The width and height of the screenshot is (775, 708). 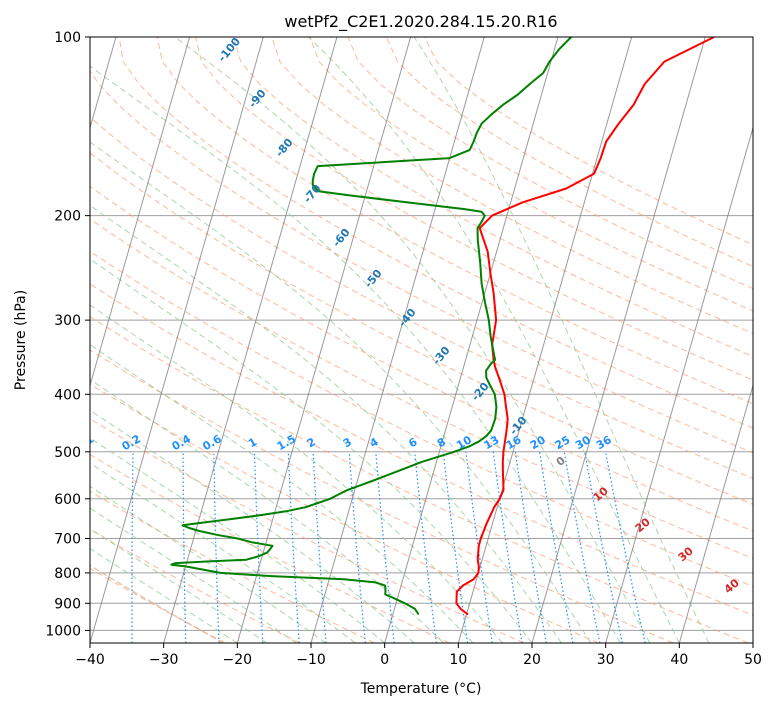 What do you see at coordinates (63, 631) in the screenshot?
I see `y-tick-label: 1000` at bounding box center [63, 631].